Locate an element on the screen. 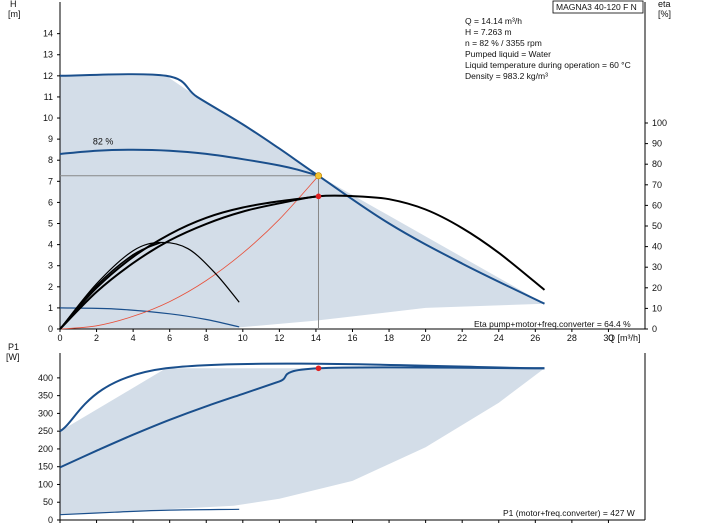 Image resolution: width=704 pixels, height=528 pixels. y-tick-label: 10 is located at coordinates (48, 118).